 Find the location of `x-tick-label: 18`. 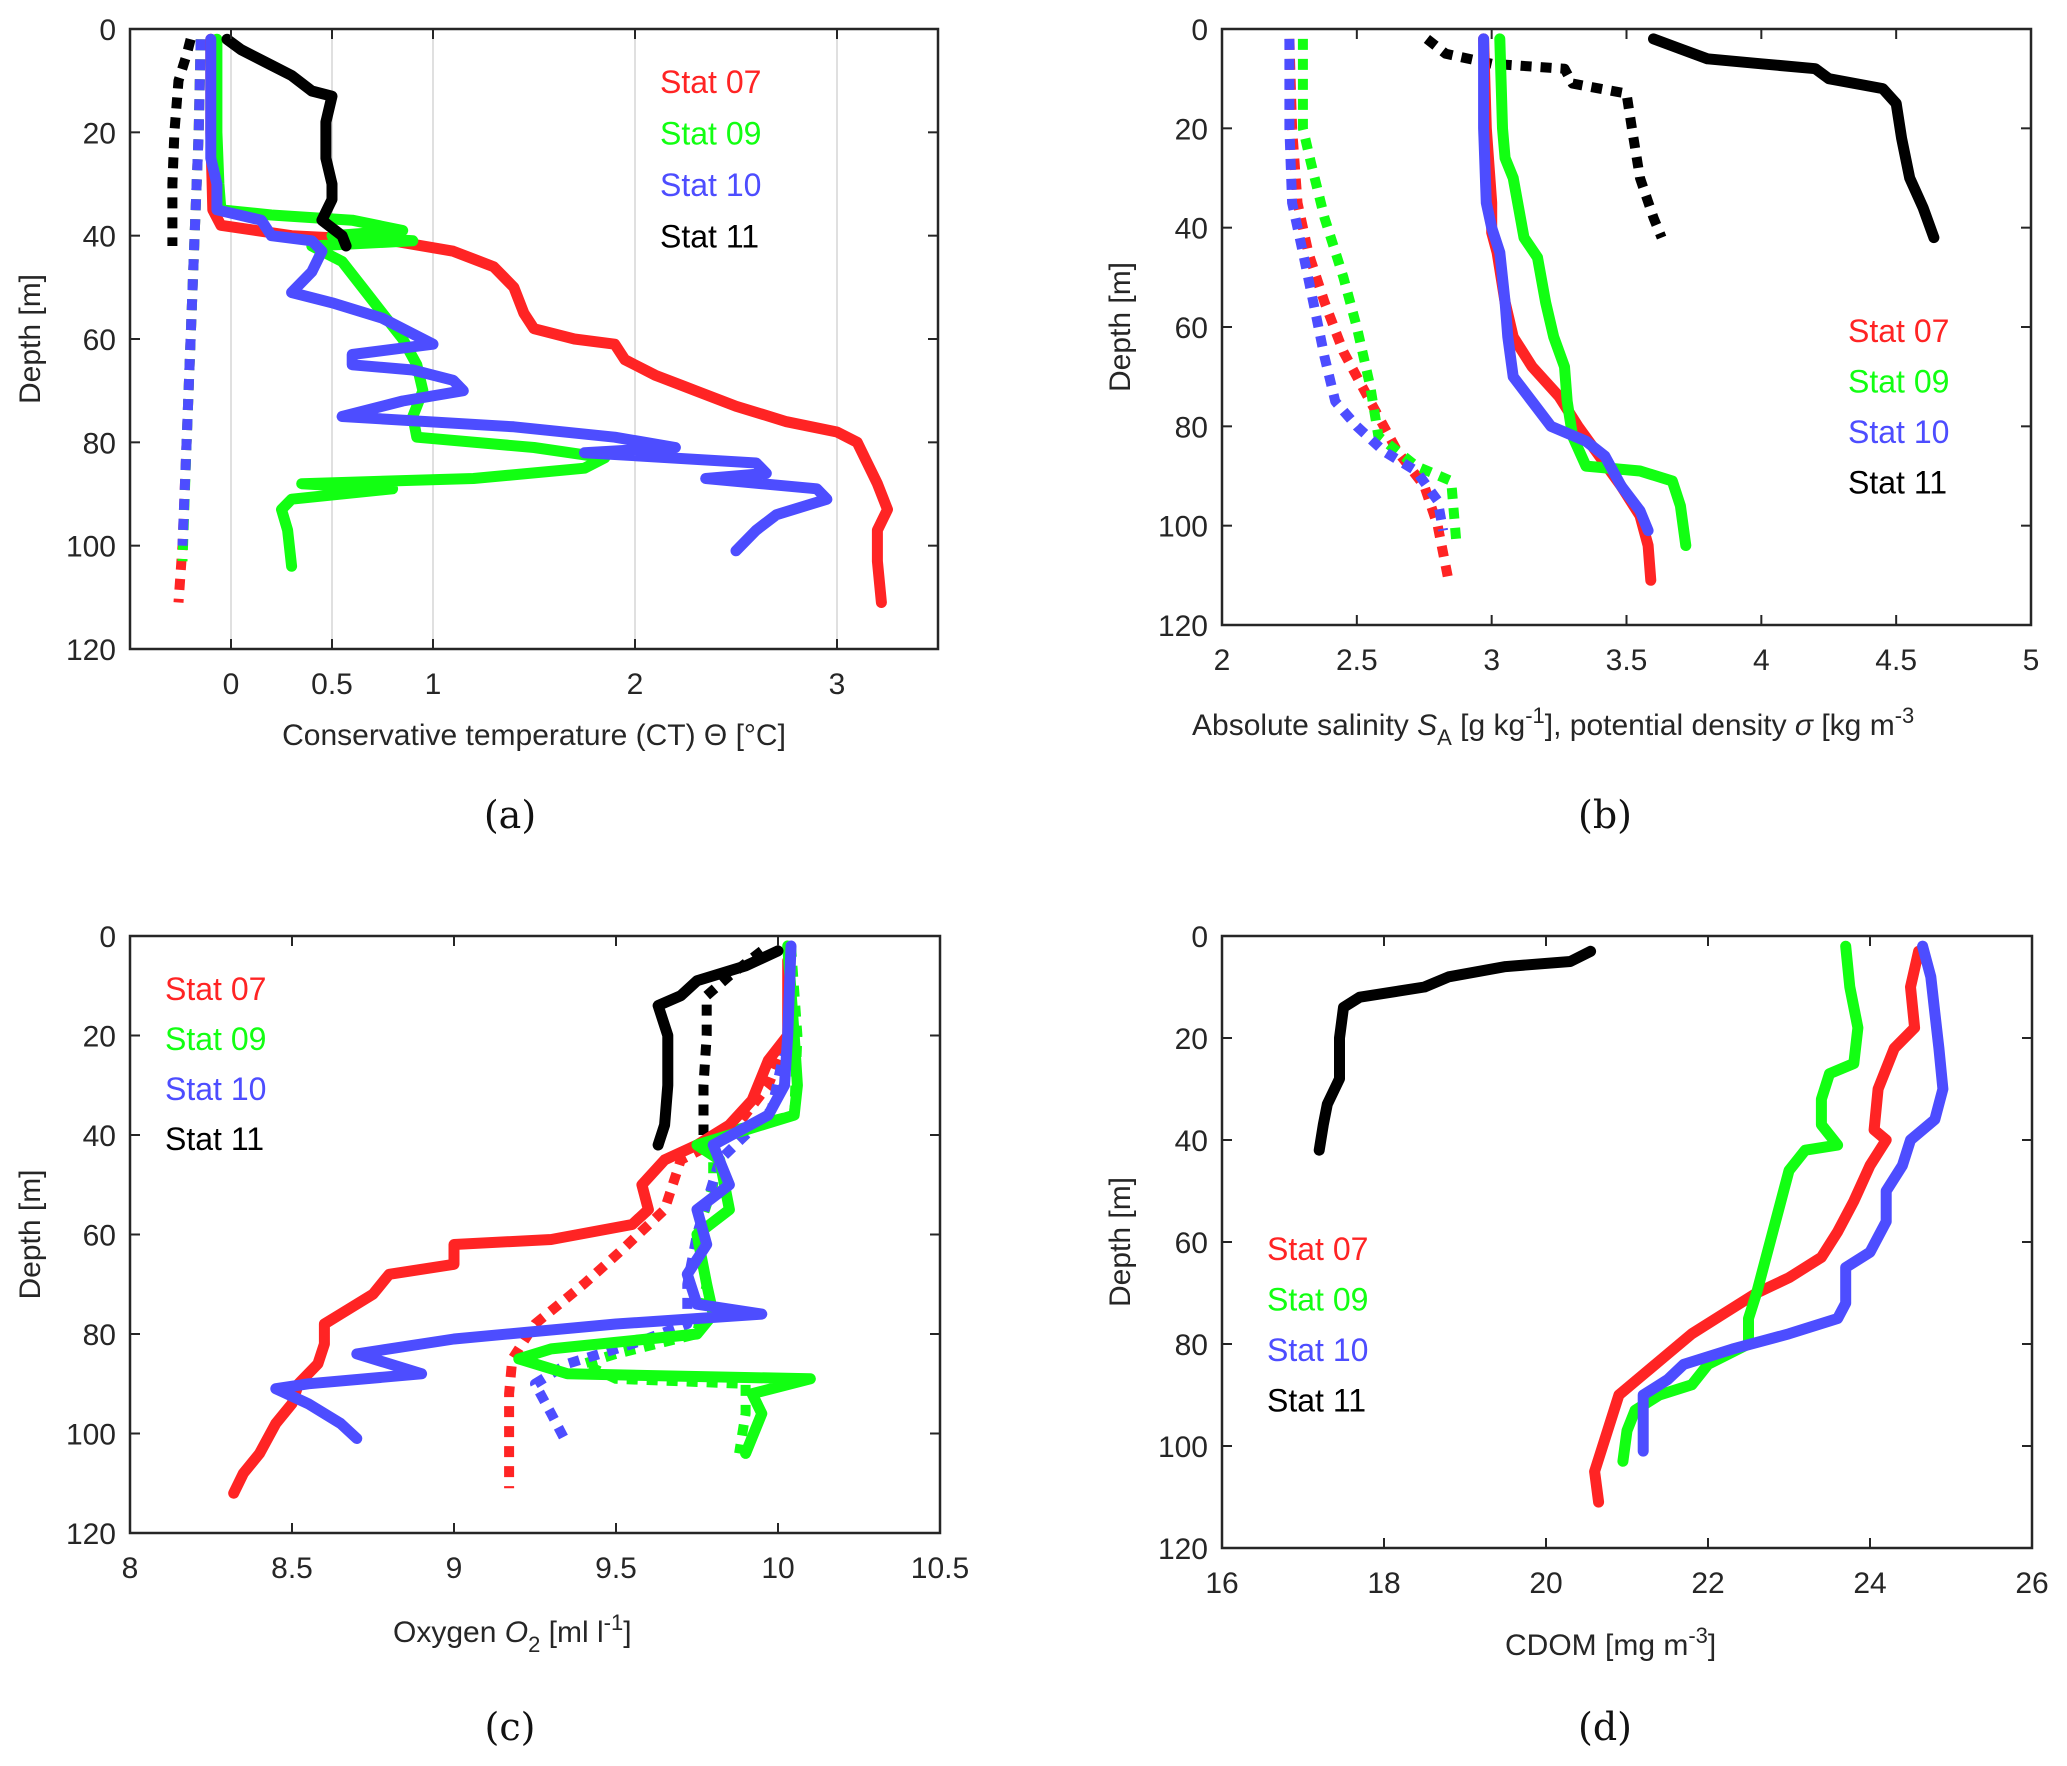

x-tick-label: 18 is located at coordinates (1383, 1583).